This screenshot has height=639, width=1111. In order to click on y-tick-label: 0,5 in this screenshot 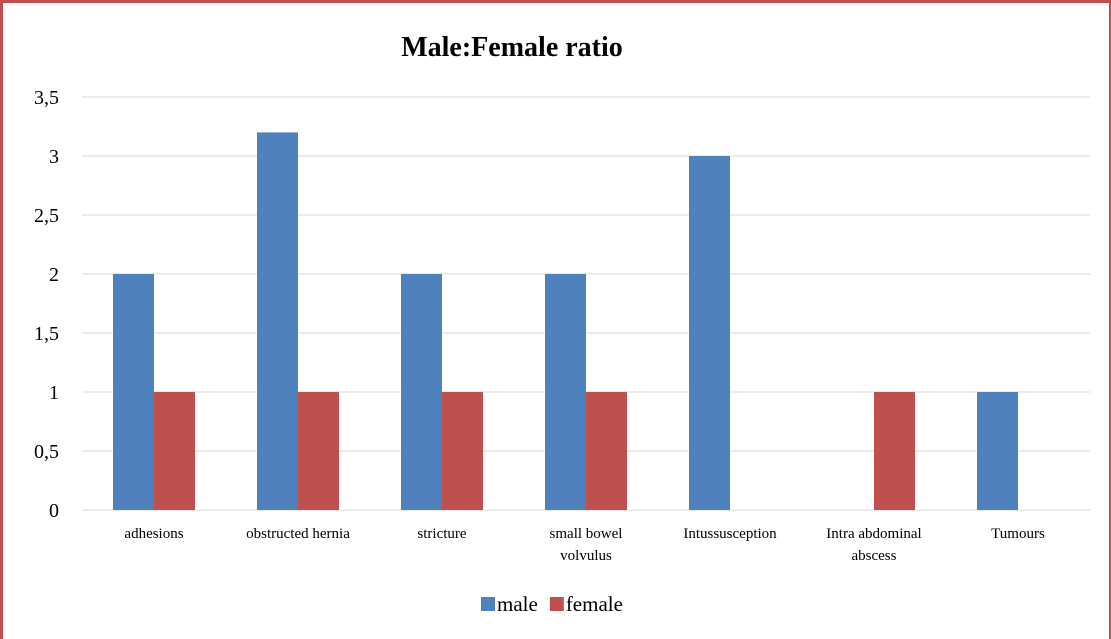, I will do `click(46, 452)`.